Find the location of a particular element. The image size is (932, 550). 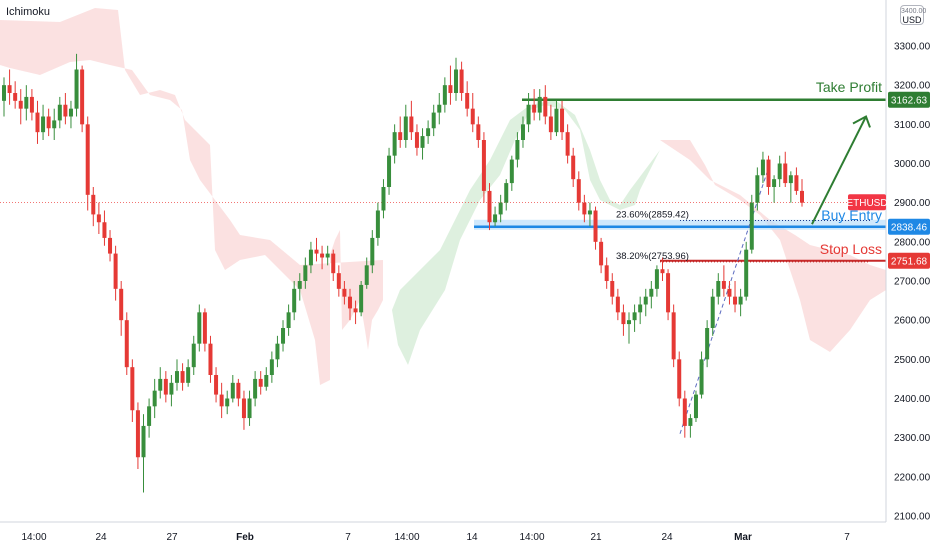

symbol-tag-text: ETHUSD is located at coordinates (866, 203).